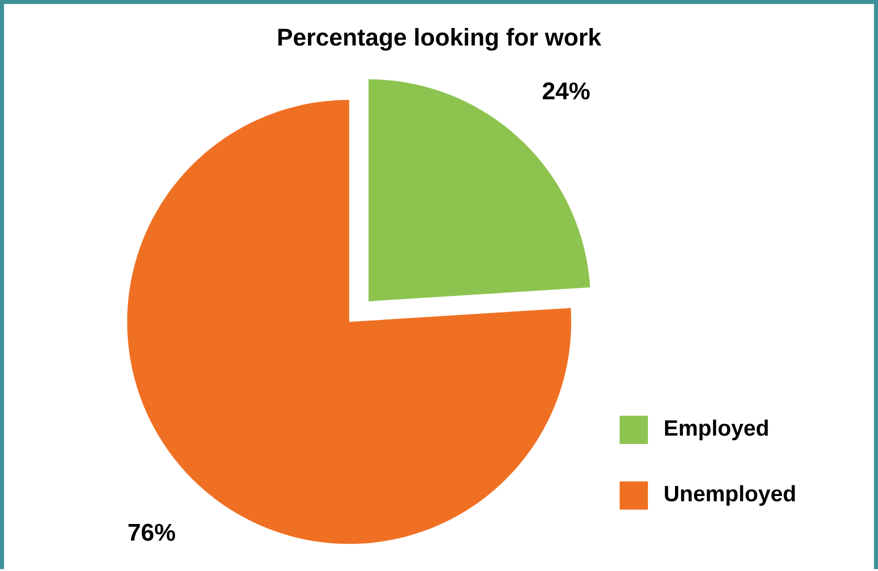 The width and height of the screenshot is (878, 571). I want to click on legend-label: Employed, so click(716, 429).